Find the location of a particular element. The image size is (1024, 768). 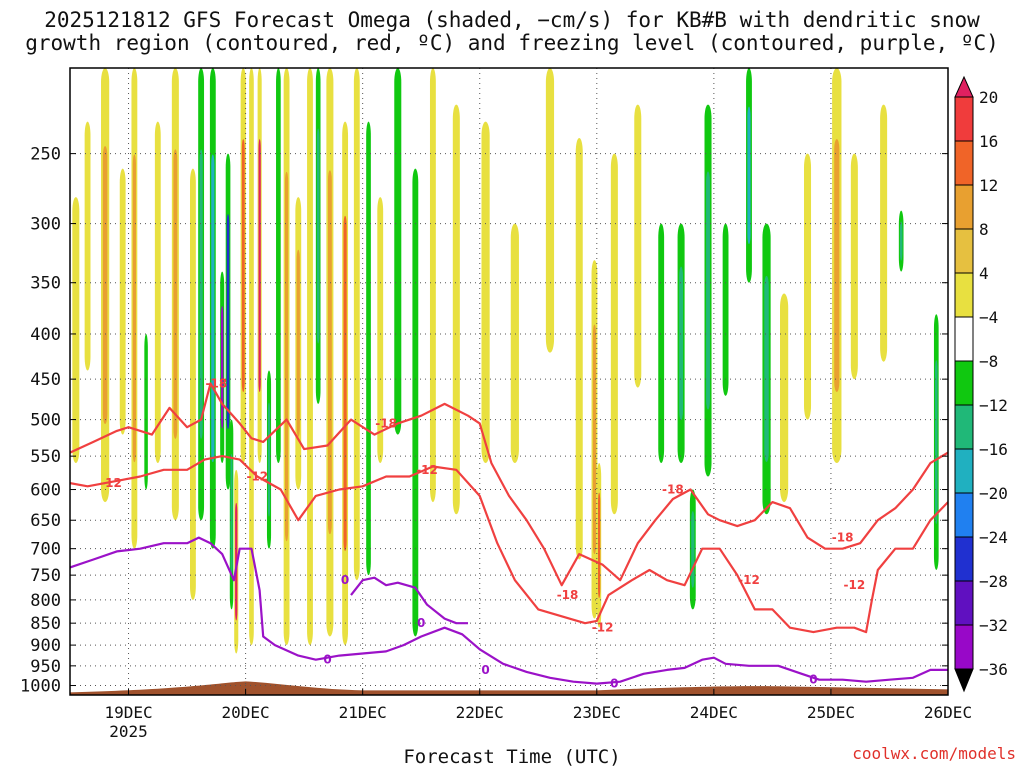

x-tick-label: 19DEC is located at coordinates (128, 712).